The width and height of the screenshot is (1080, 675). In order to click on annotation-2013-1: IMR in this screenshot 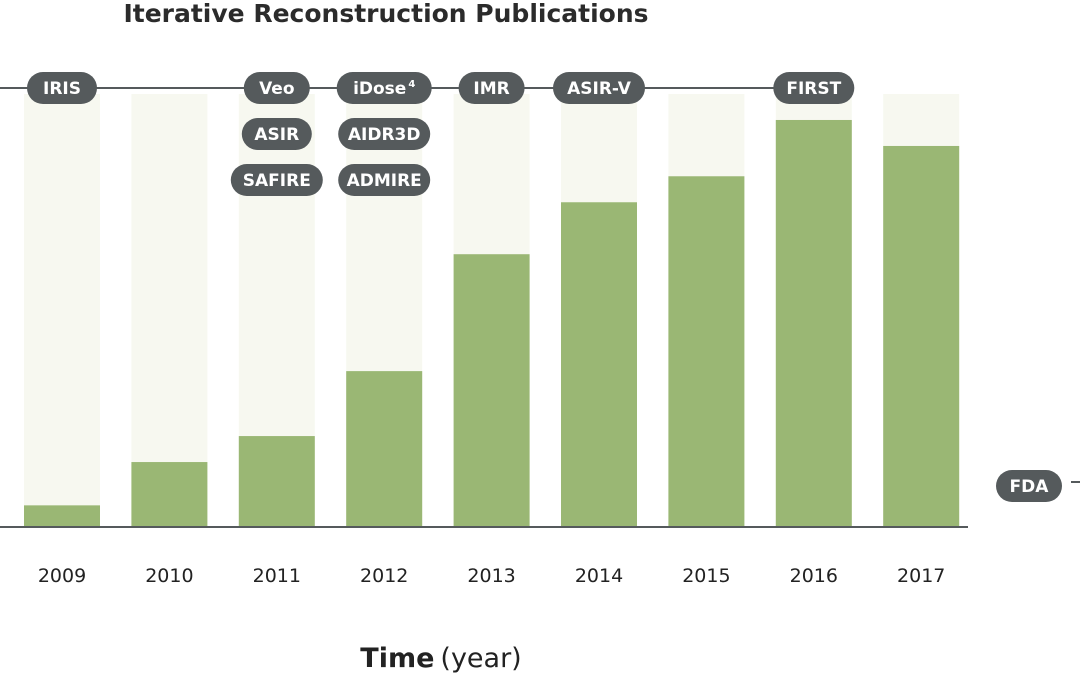, I will do `click(491, 89)`.